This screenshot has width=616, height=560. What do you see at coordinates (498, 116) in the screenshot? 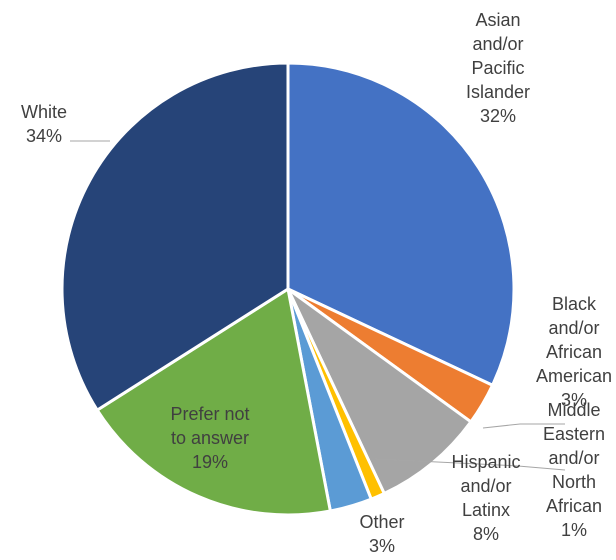
I see `data-label-percent: 32%` at bounding box center [498, 116].